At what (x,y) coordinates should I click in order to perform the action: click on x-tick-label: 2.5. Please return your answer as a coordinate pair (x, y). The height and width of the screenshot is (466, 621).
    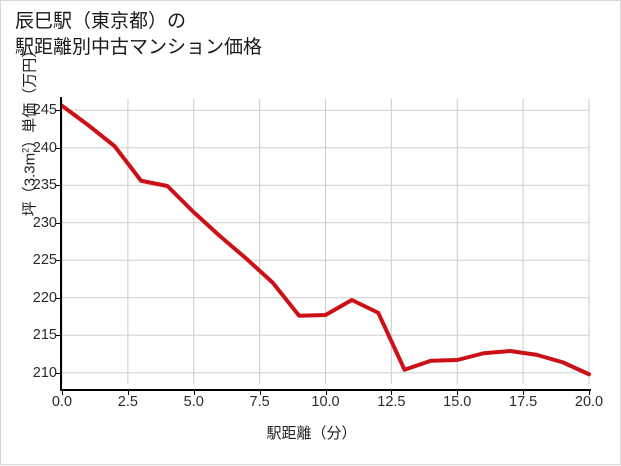
    Looking at the image, I should click on (127, 402).